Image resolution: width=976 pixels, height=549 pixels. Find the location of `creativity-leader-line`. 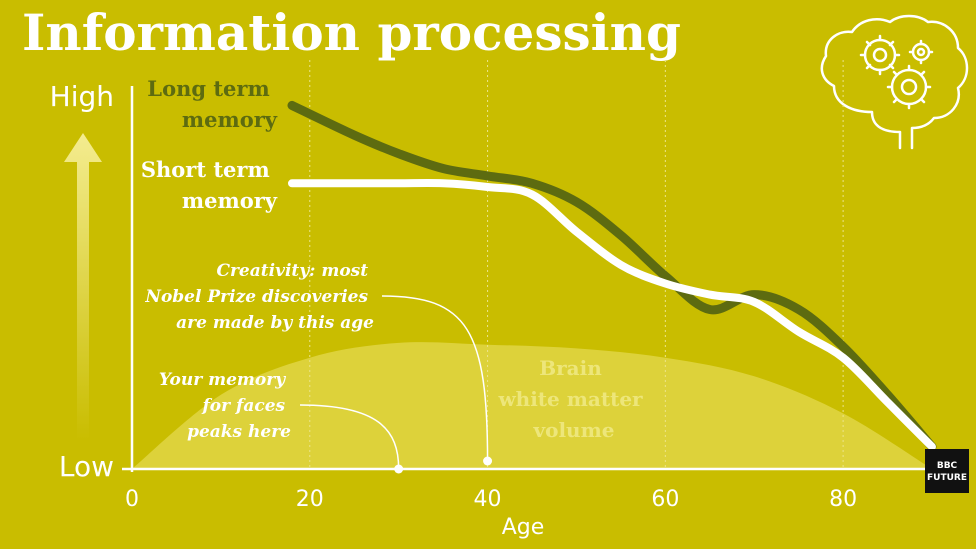

creativity-leader-line is located at coordinates (435, 378).